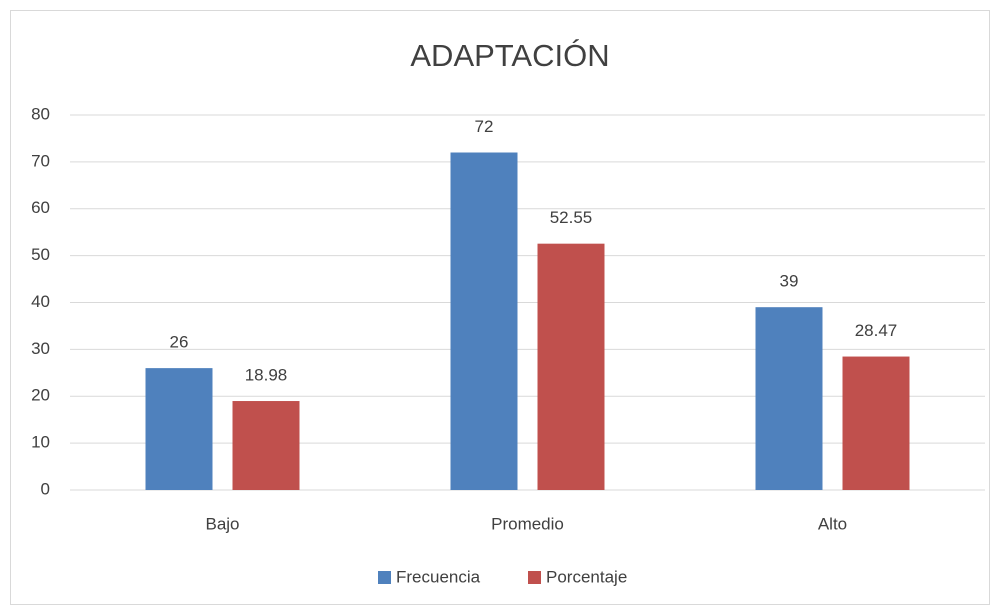  Describe the element at coordinates (40, 301) in the screenshot. I see `y-tick-label: 40` at that location.